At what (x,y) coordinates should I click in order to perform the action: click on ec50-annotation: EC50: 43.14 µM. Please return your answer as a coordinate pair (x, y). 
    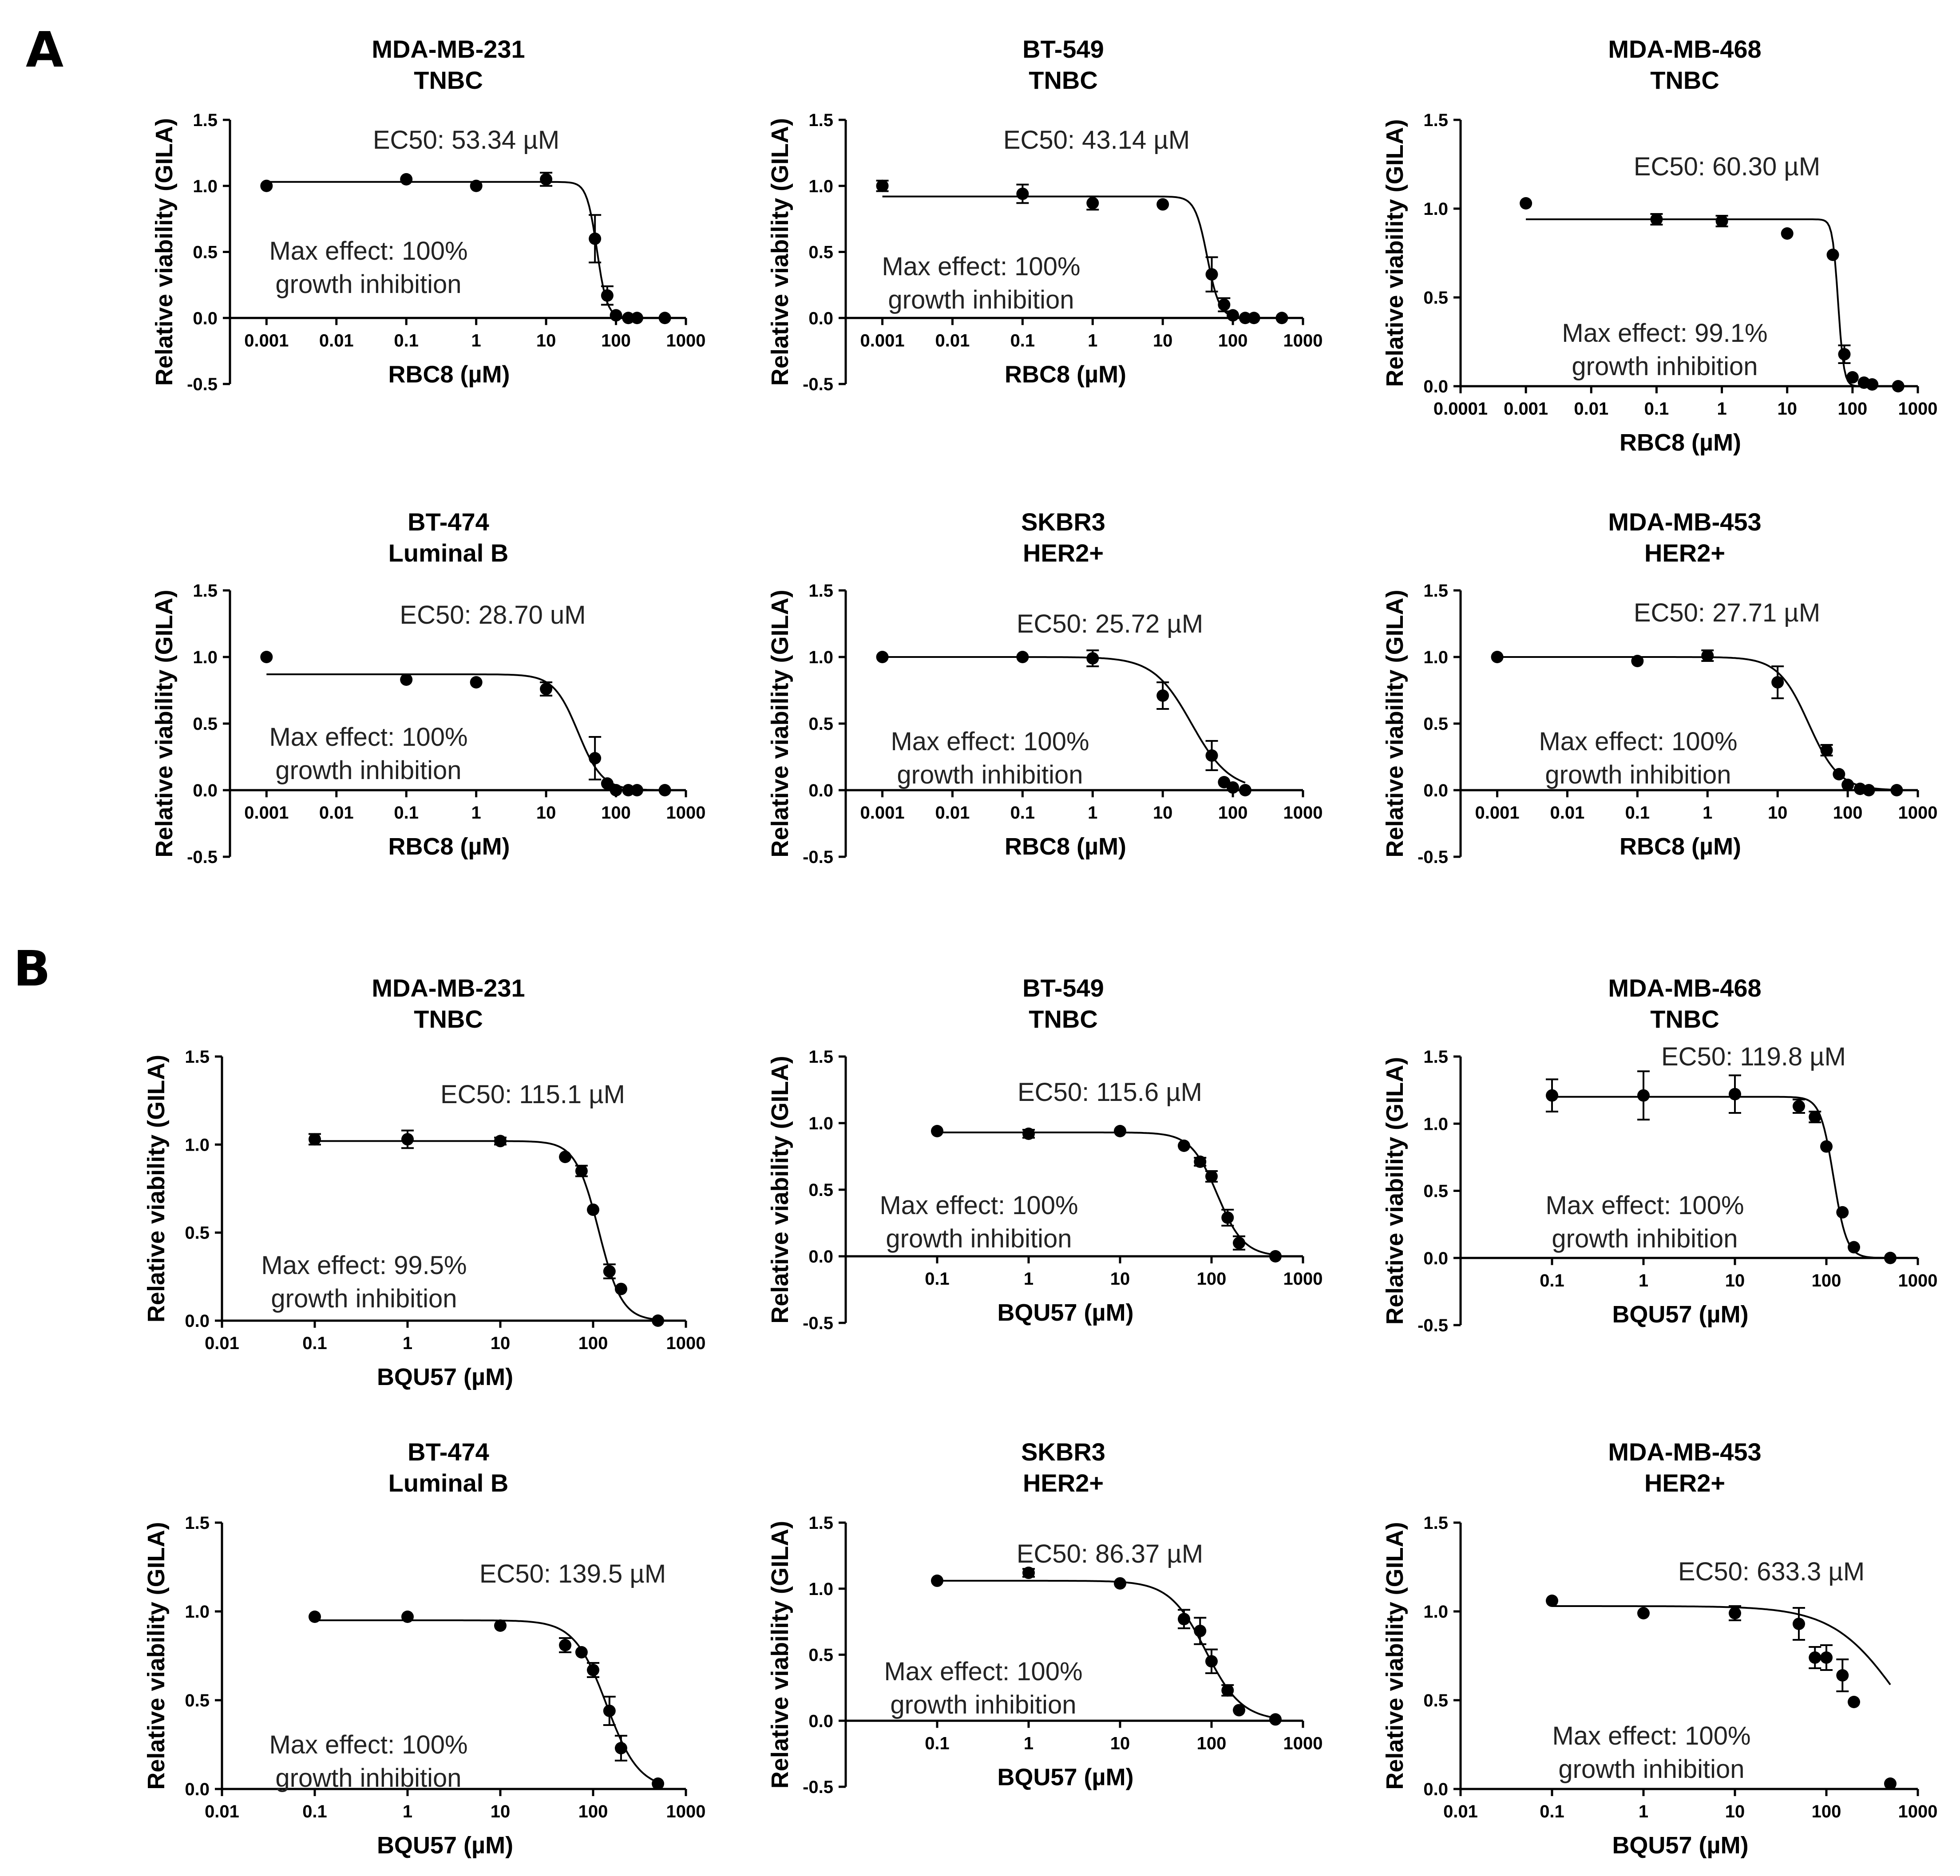
    Looking at the image, I should click on (1096, 140).